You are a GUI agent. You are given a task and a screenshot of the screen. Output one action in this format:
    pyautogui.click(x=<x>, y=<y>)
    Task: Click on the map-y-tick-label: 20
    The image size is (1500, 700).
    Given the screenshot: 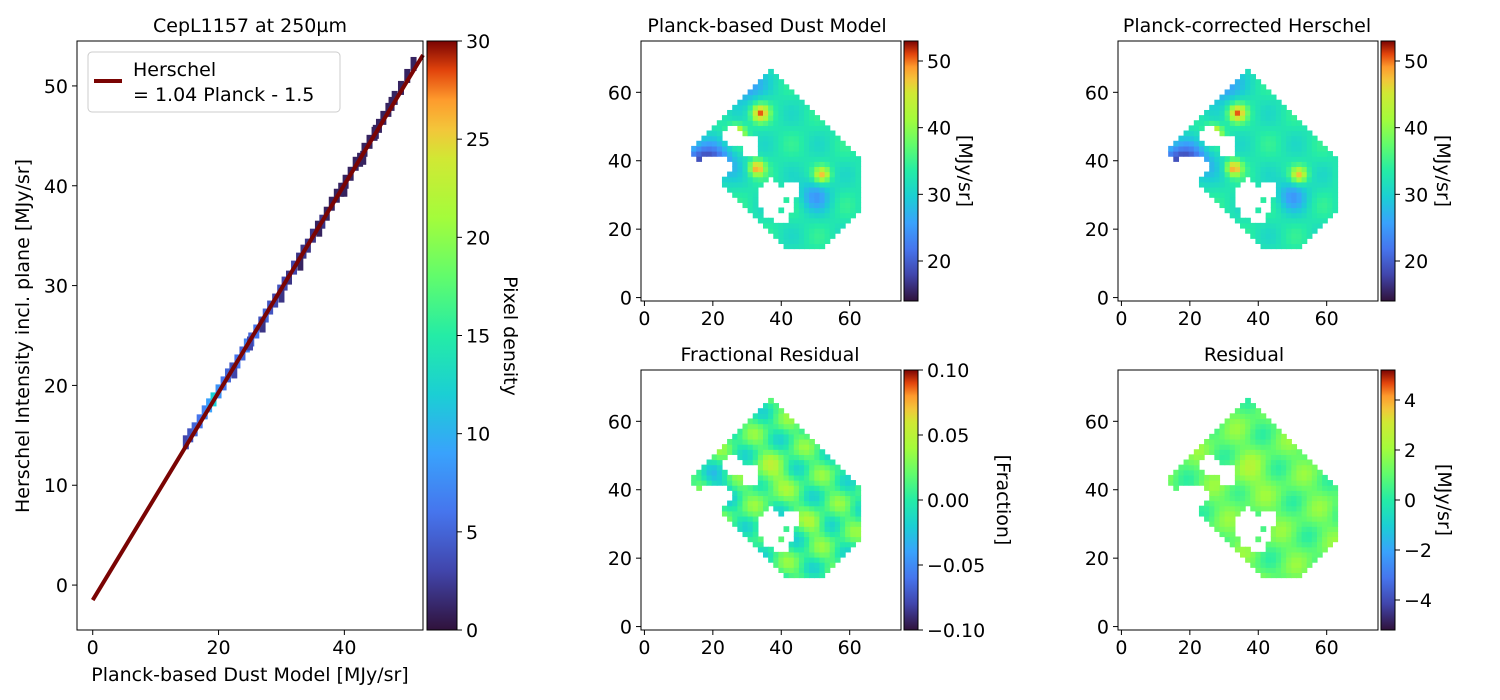 What is the action you would take?
    pyautogui.click(x=1097, y=559)
    